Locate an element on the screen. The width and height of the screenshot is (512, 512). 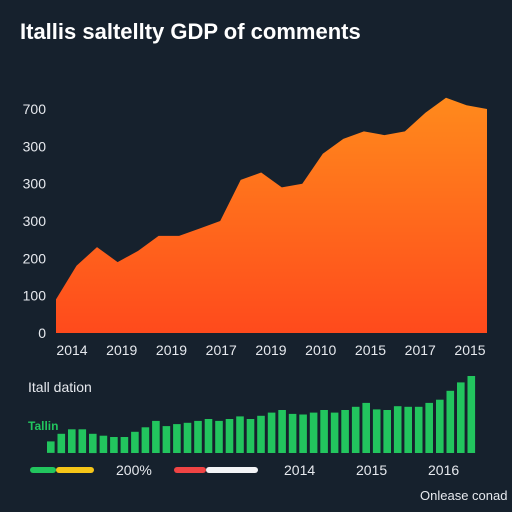
bar-chart is located at coordinates (261, 415).